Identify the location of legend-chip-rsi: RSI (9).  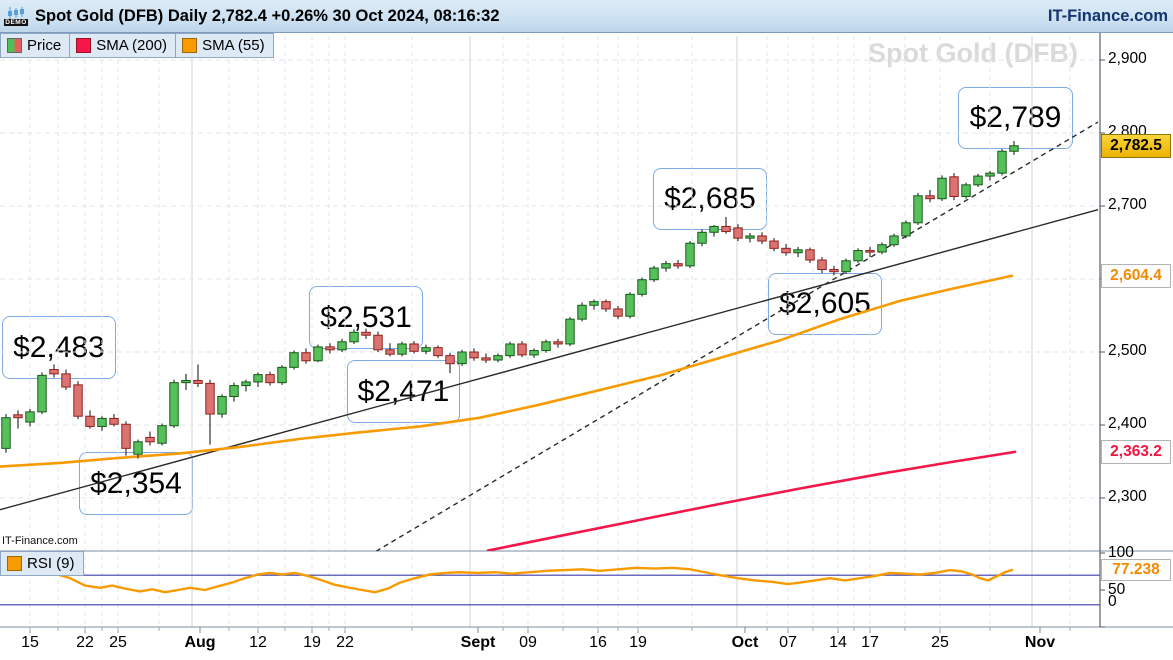
(42, 563).